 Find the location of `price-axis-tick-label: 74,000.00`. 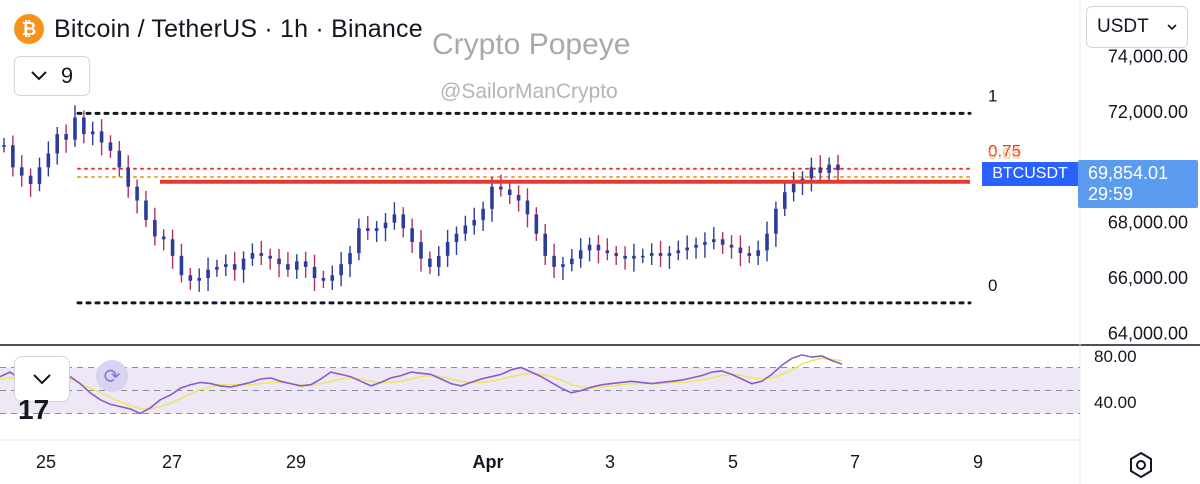

price-axis-tick-label: 74,000.00 is located at coordinates (1148, 57).